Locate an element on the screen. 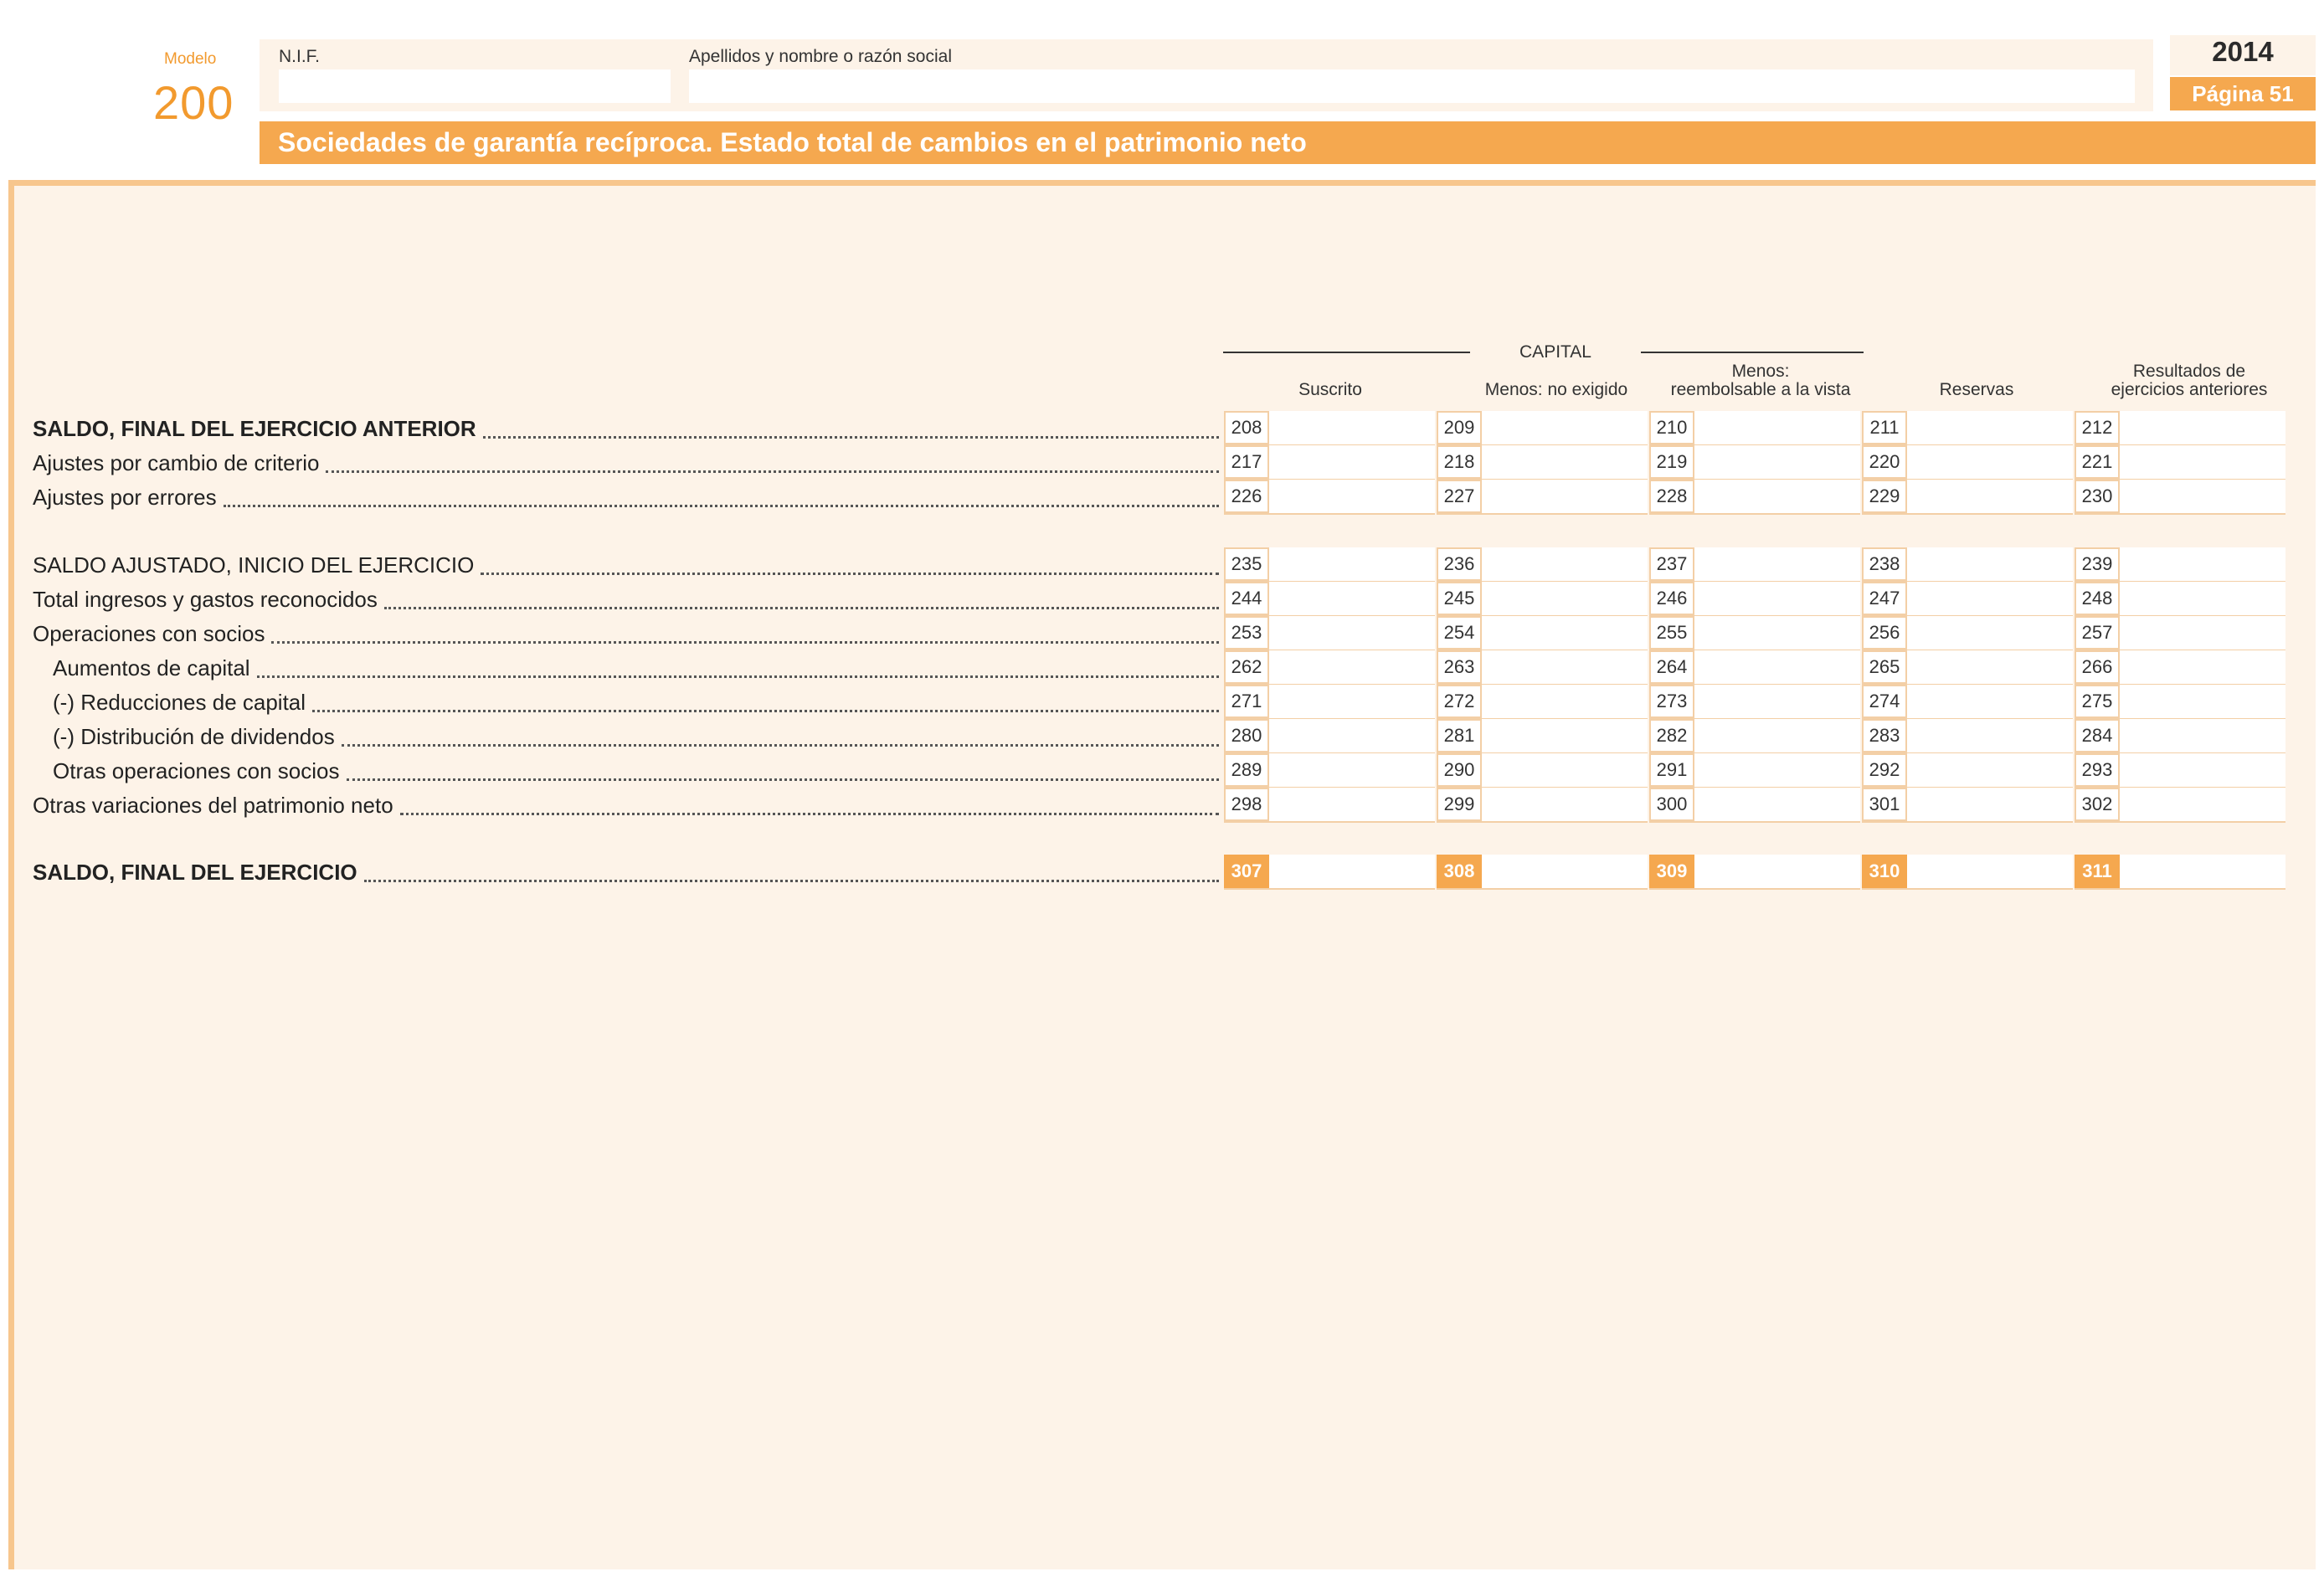 Image resolution: width=2324 pixels, height=1592 pixels. row-label: Operaciones con socios is located at coordinates (149, 634).